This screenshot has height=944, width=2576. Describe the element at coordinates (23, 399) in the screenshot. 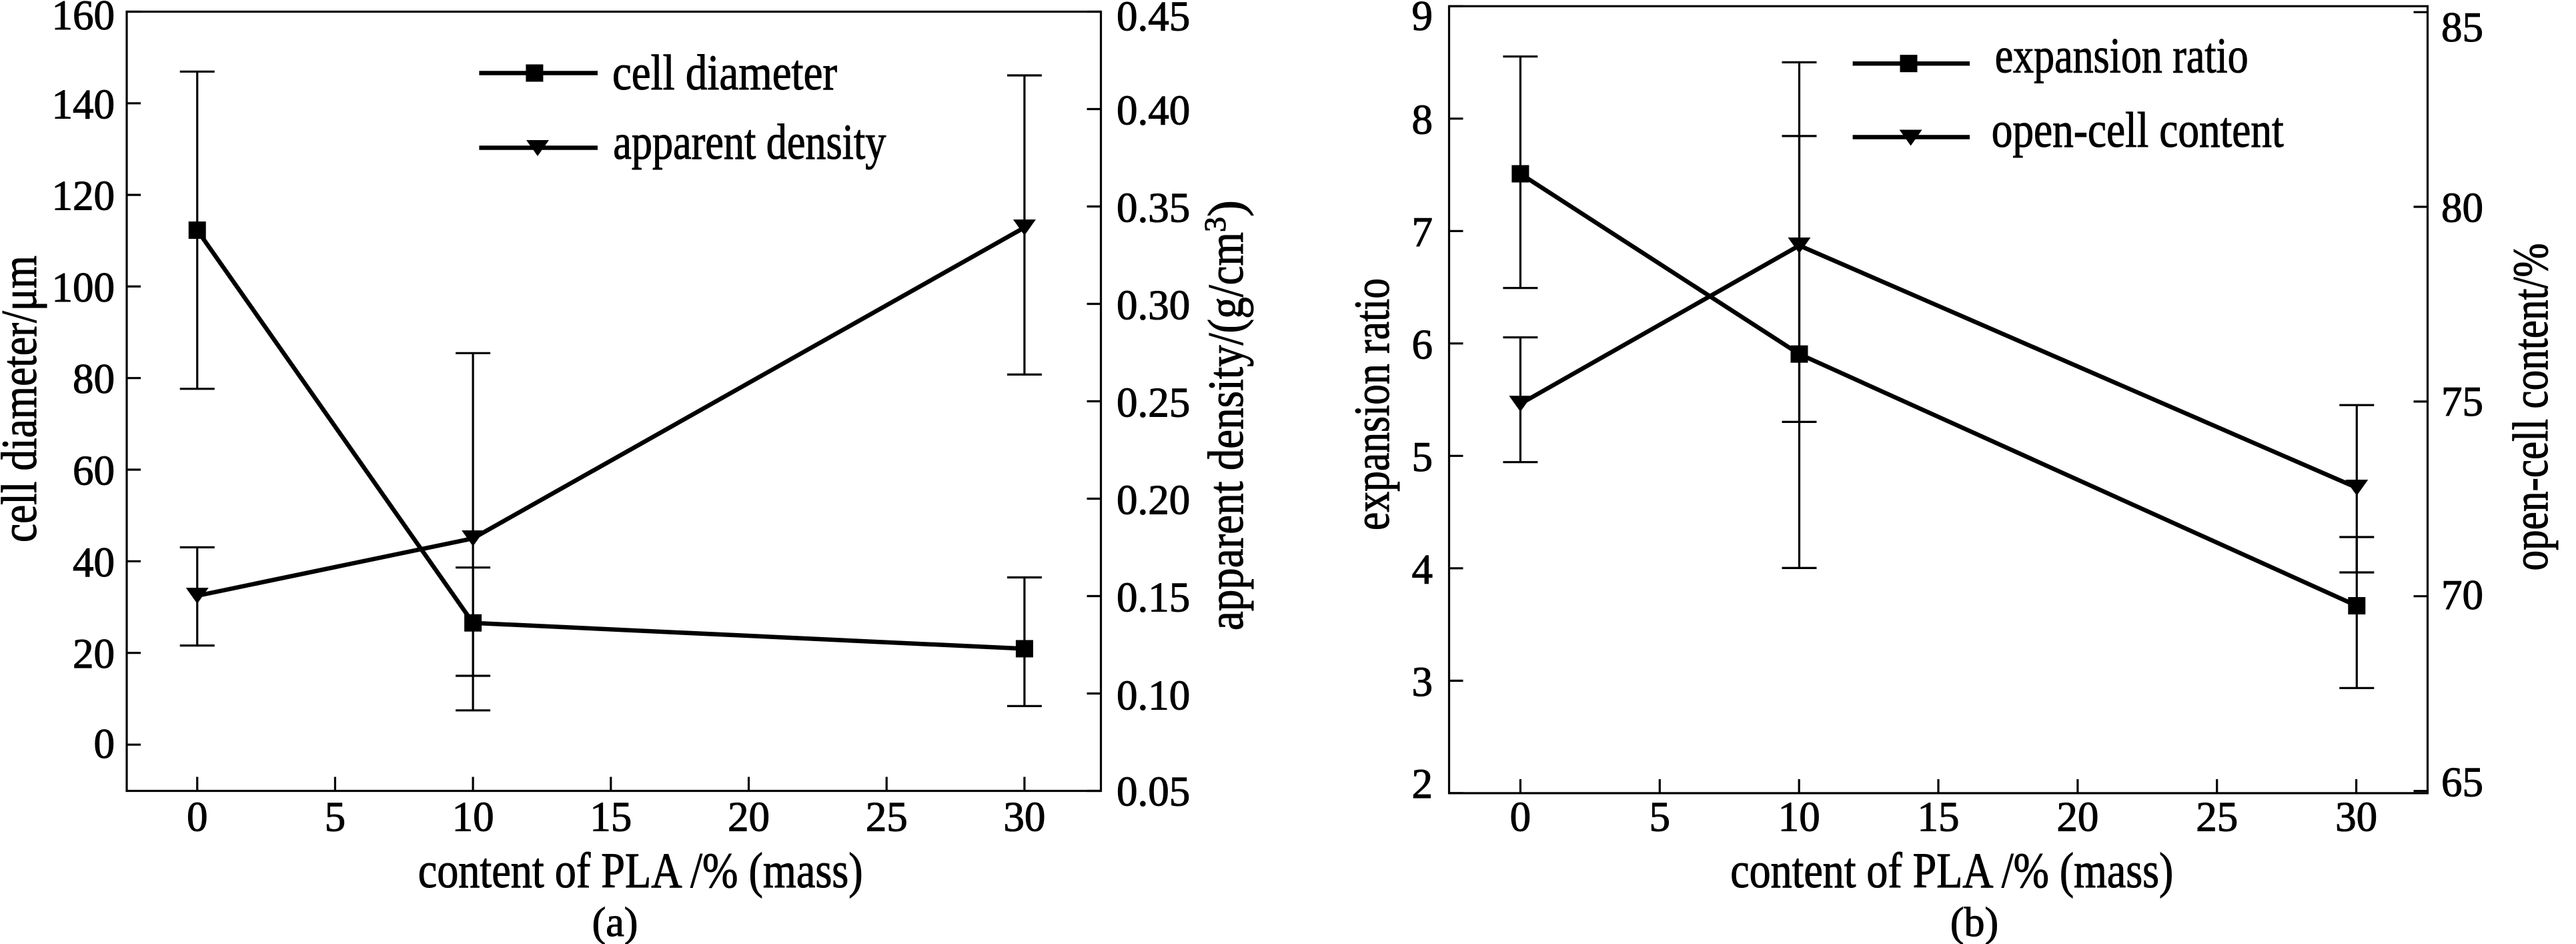

I see `svg-text: cell diameter/μm` at that location.